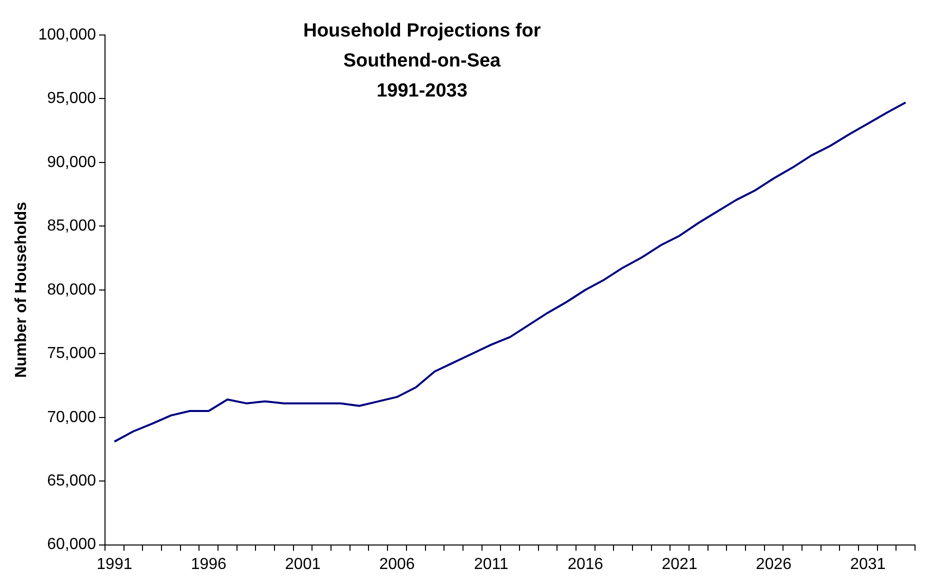 The width and height of the screenshot is (933, 586). Describe the element at coordinates (586, 564) in the screenshot. I see `x-tick-label: 2016` at that location.